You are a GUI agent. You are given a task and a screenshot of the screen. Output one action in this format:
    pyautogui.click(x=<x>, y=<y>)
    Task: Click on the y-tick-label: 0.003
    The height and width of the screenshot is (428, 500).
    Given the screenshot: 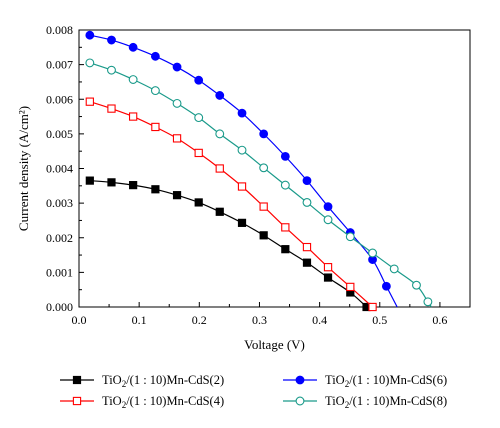 What is the action you would take?
    pyautogui.click(x=59, y=203)
    